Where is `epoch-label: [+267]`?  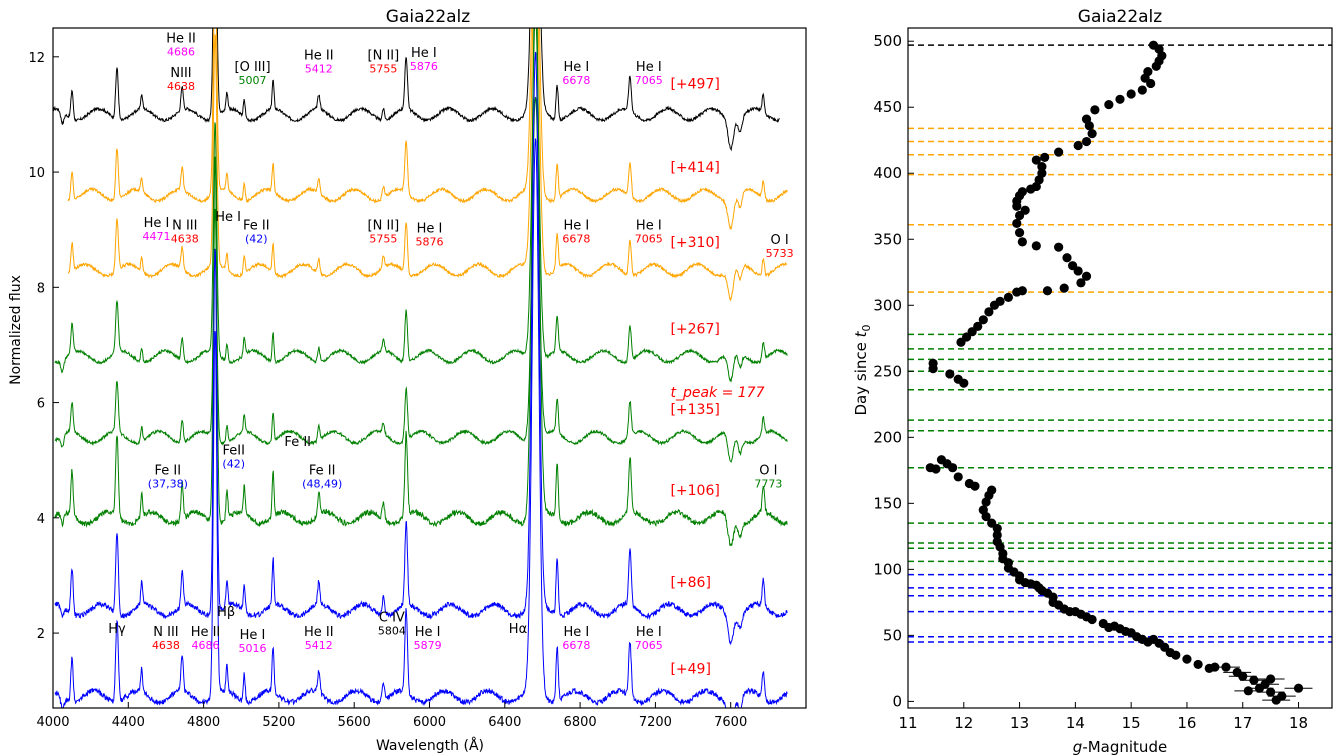 epoch-label: [+267] is located at coordinates (694, 329).